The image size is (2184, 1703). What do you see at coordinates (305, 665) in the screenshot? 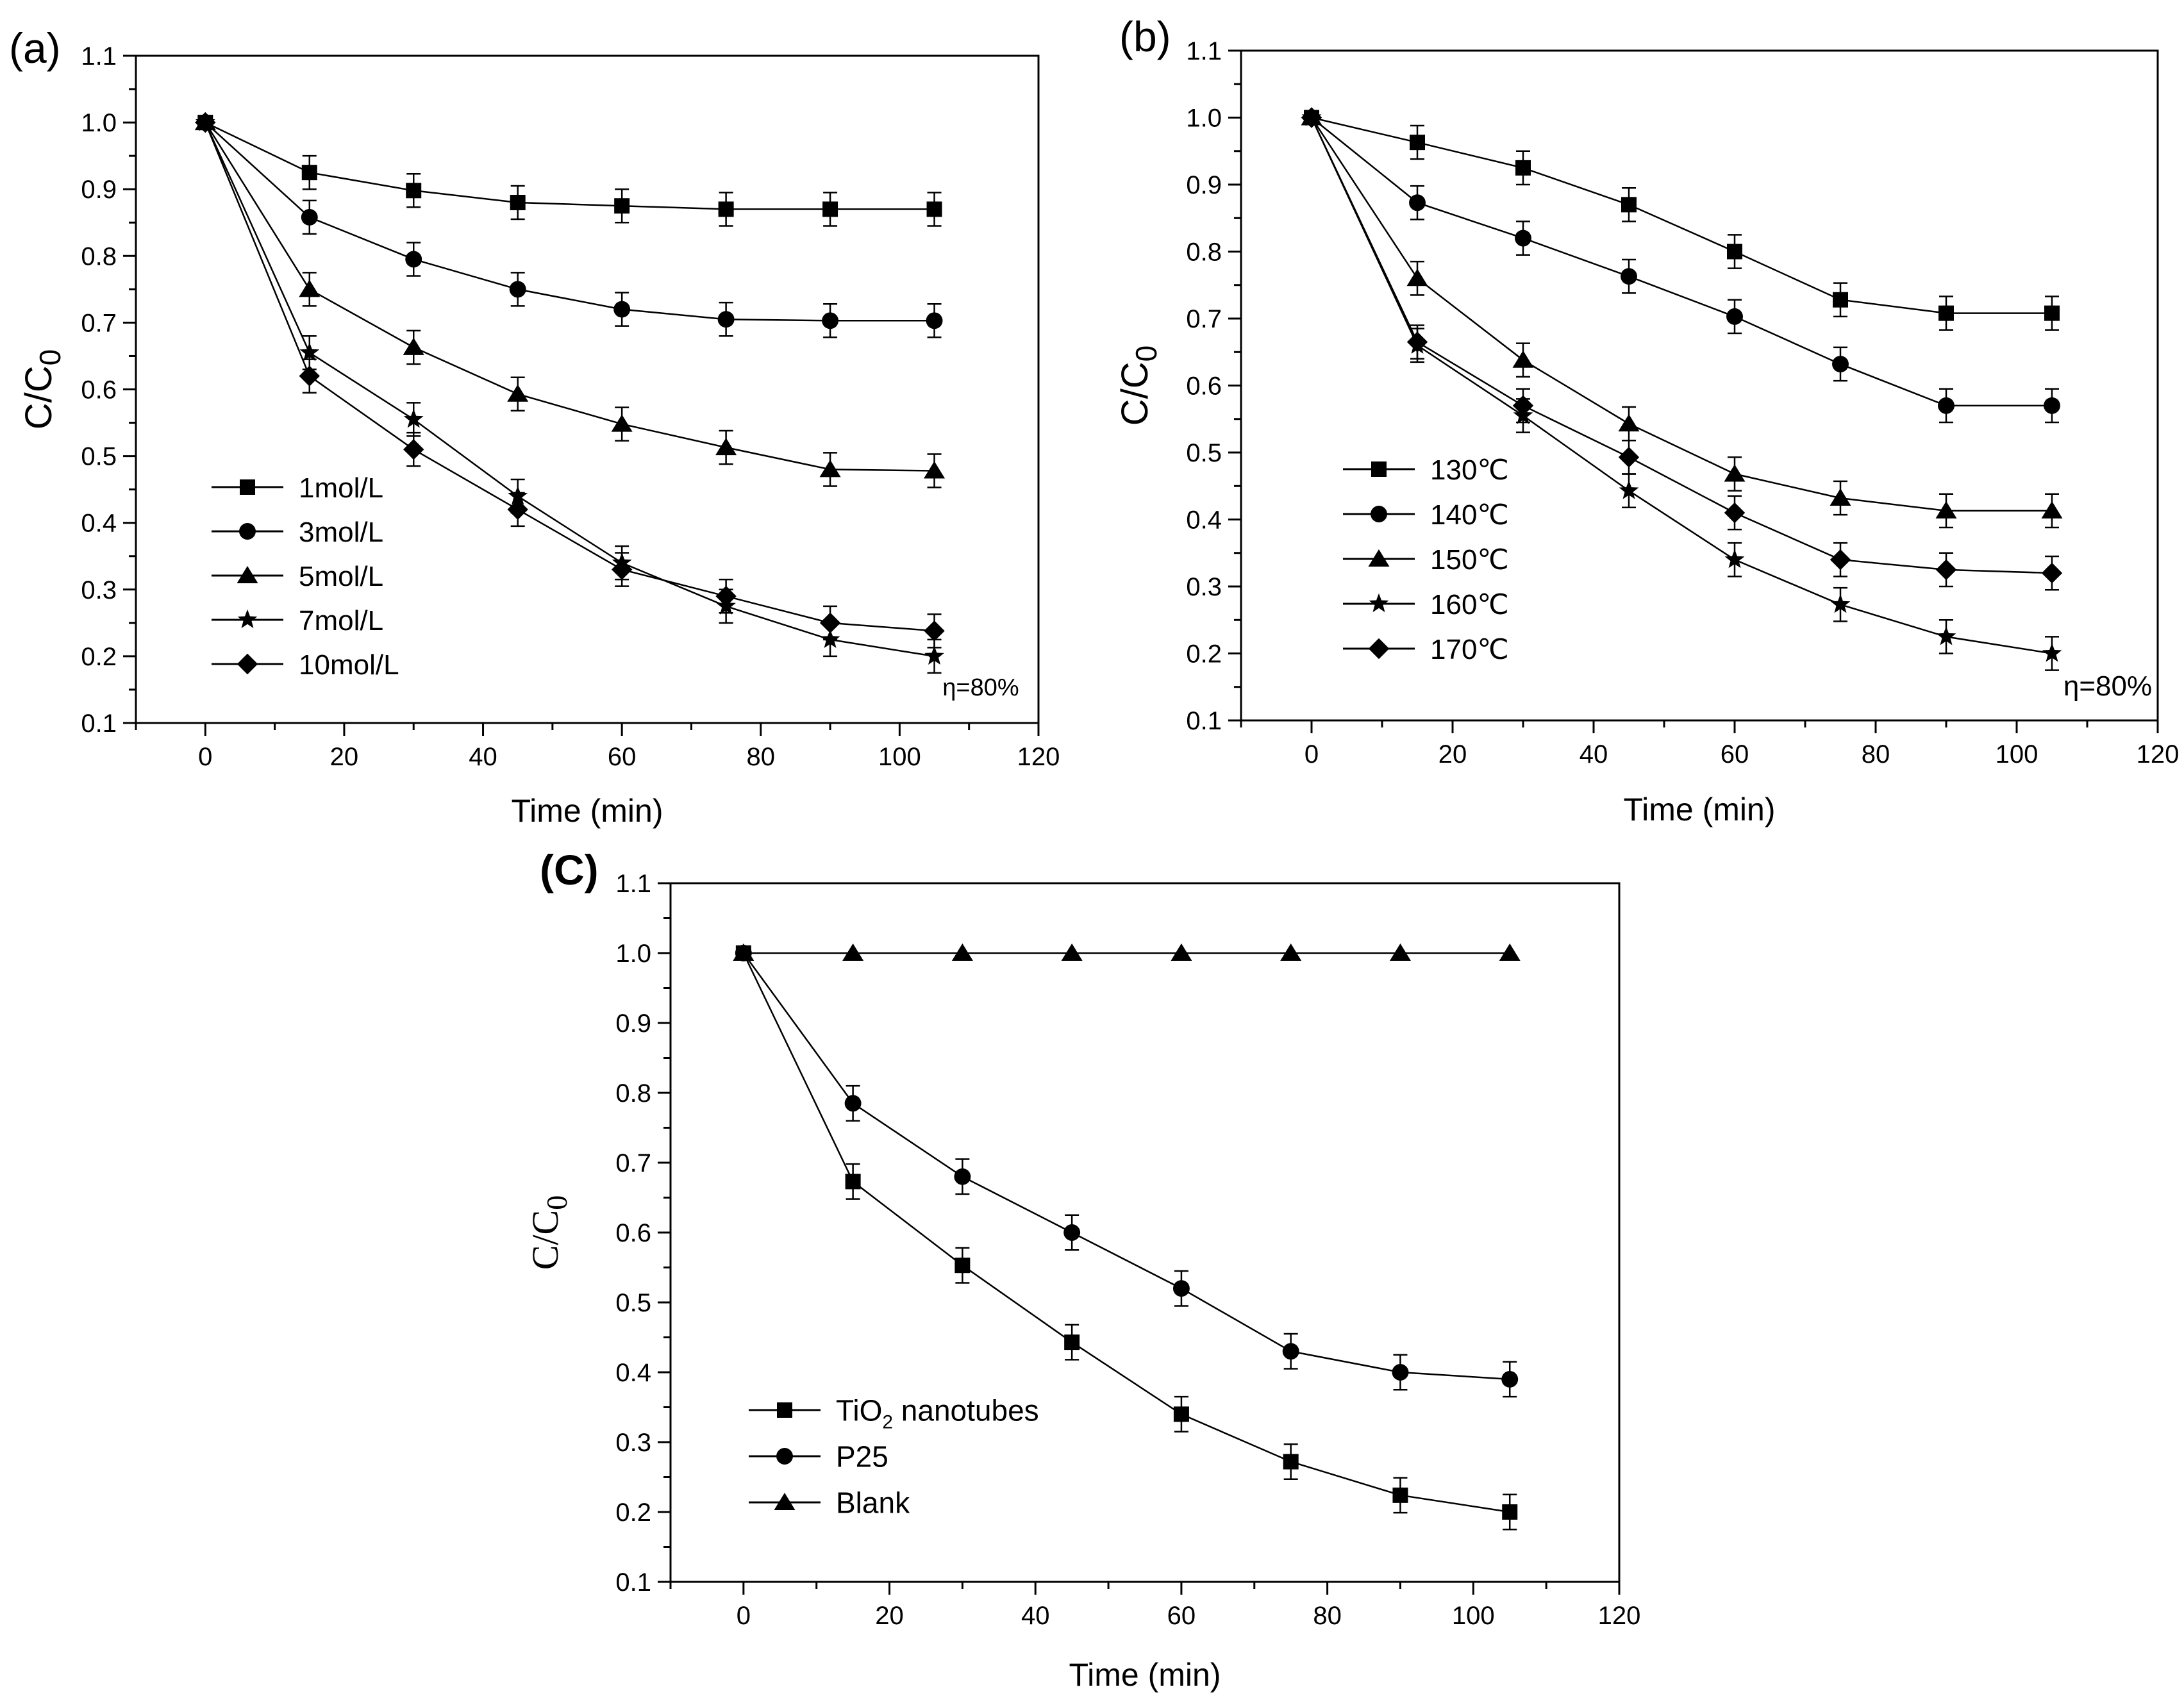
I see `legend-item: 10mol/L` at bounding box center [305, 665].